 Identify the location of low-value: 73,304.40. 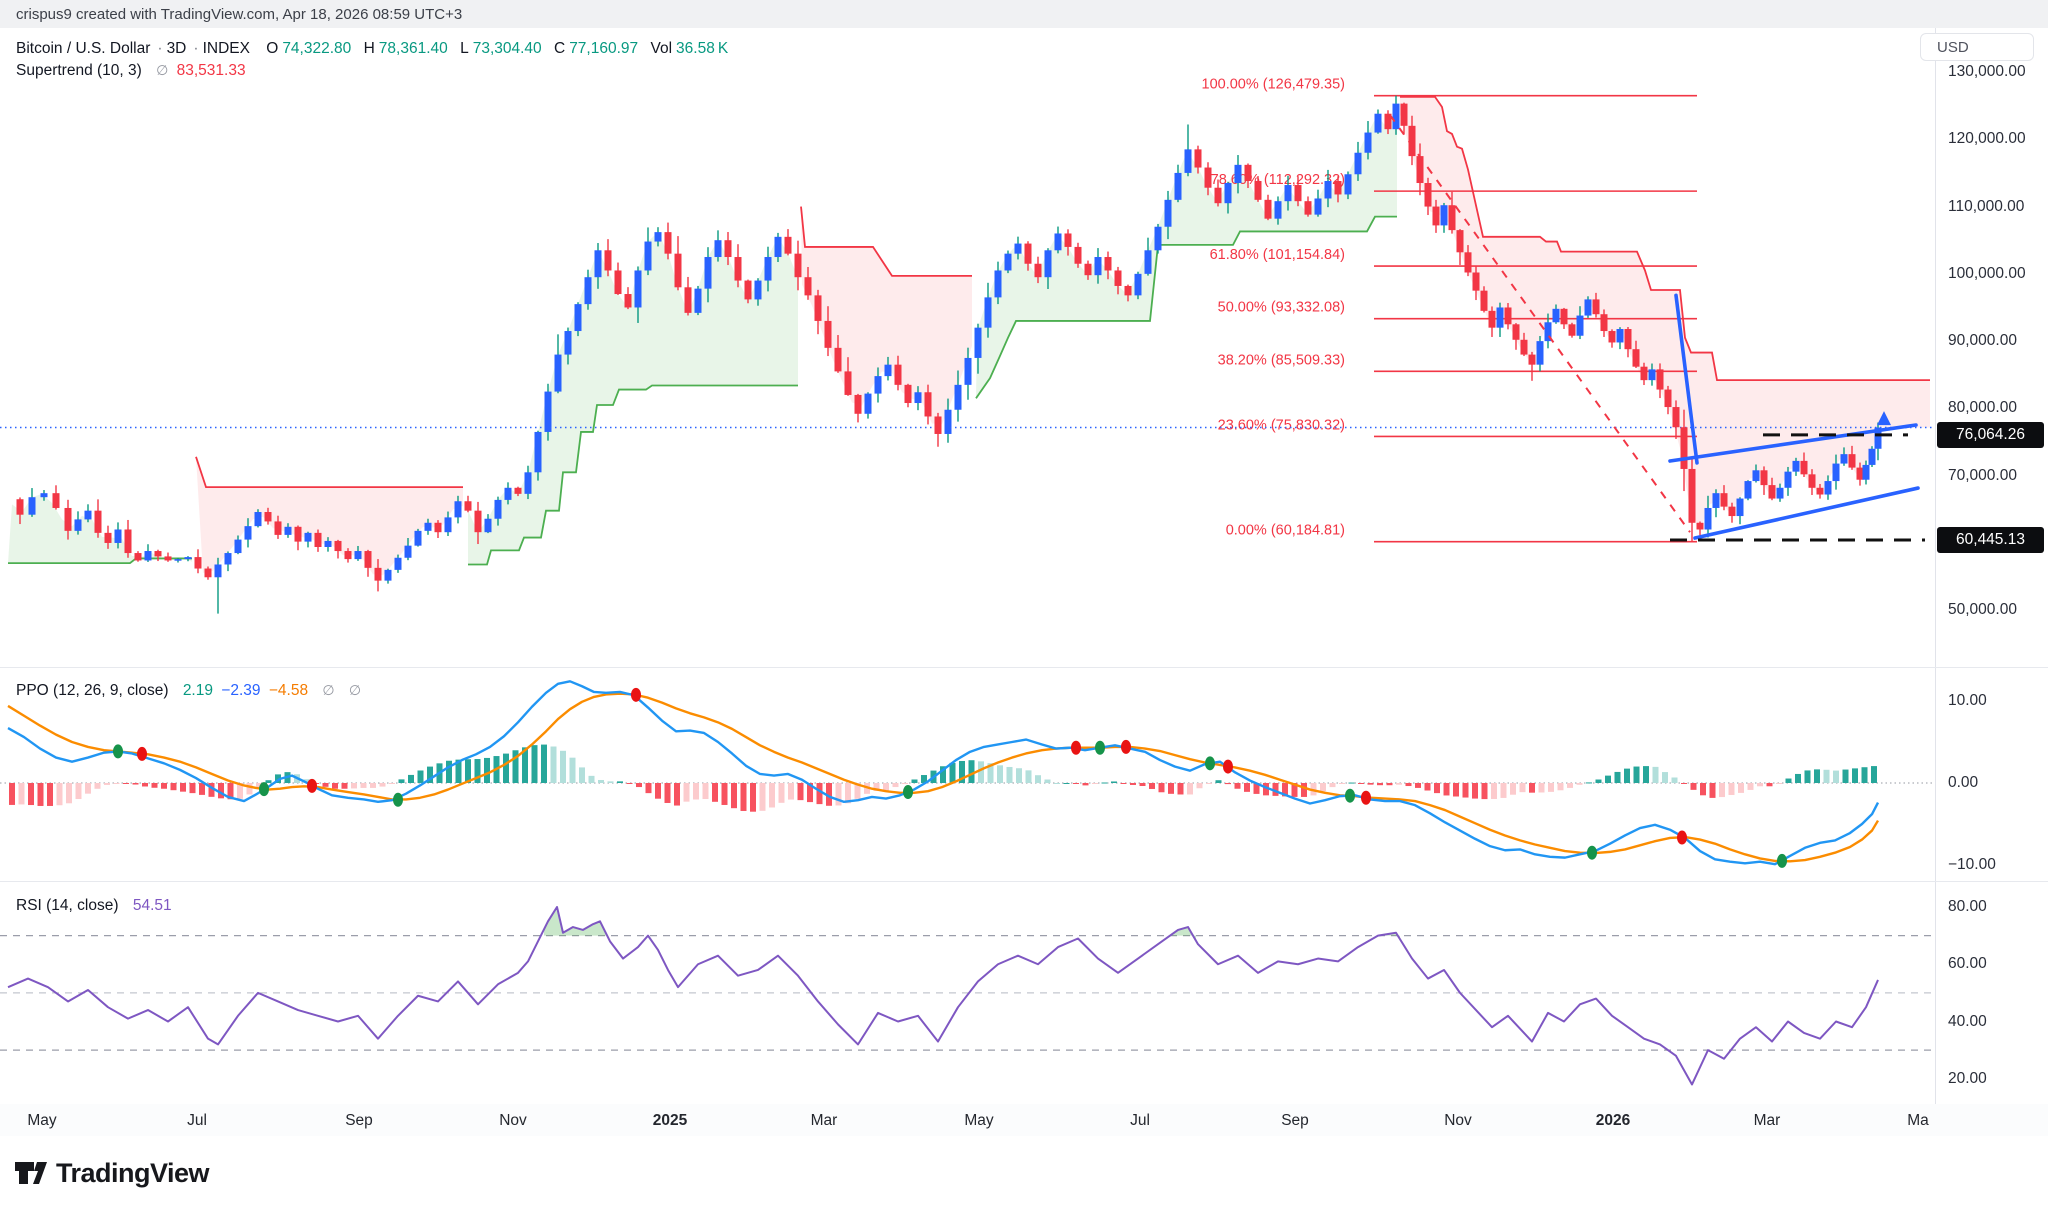
(507, 48).